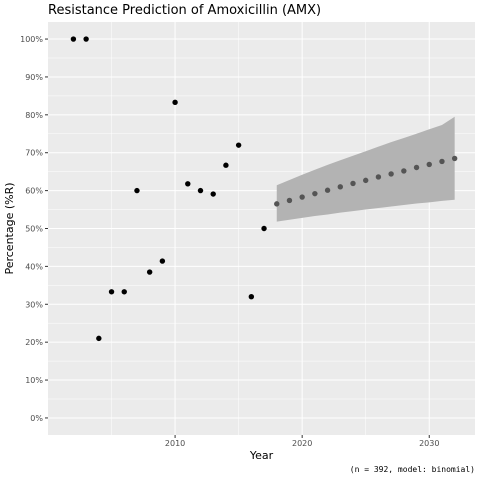  What do you see at coordinates (34, 342) in the screenshot?
I see `y-tick-label: 20%` at bounding box center [34, 342].